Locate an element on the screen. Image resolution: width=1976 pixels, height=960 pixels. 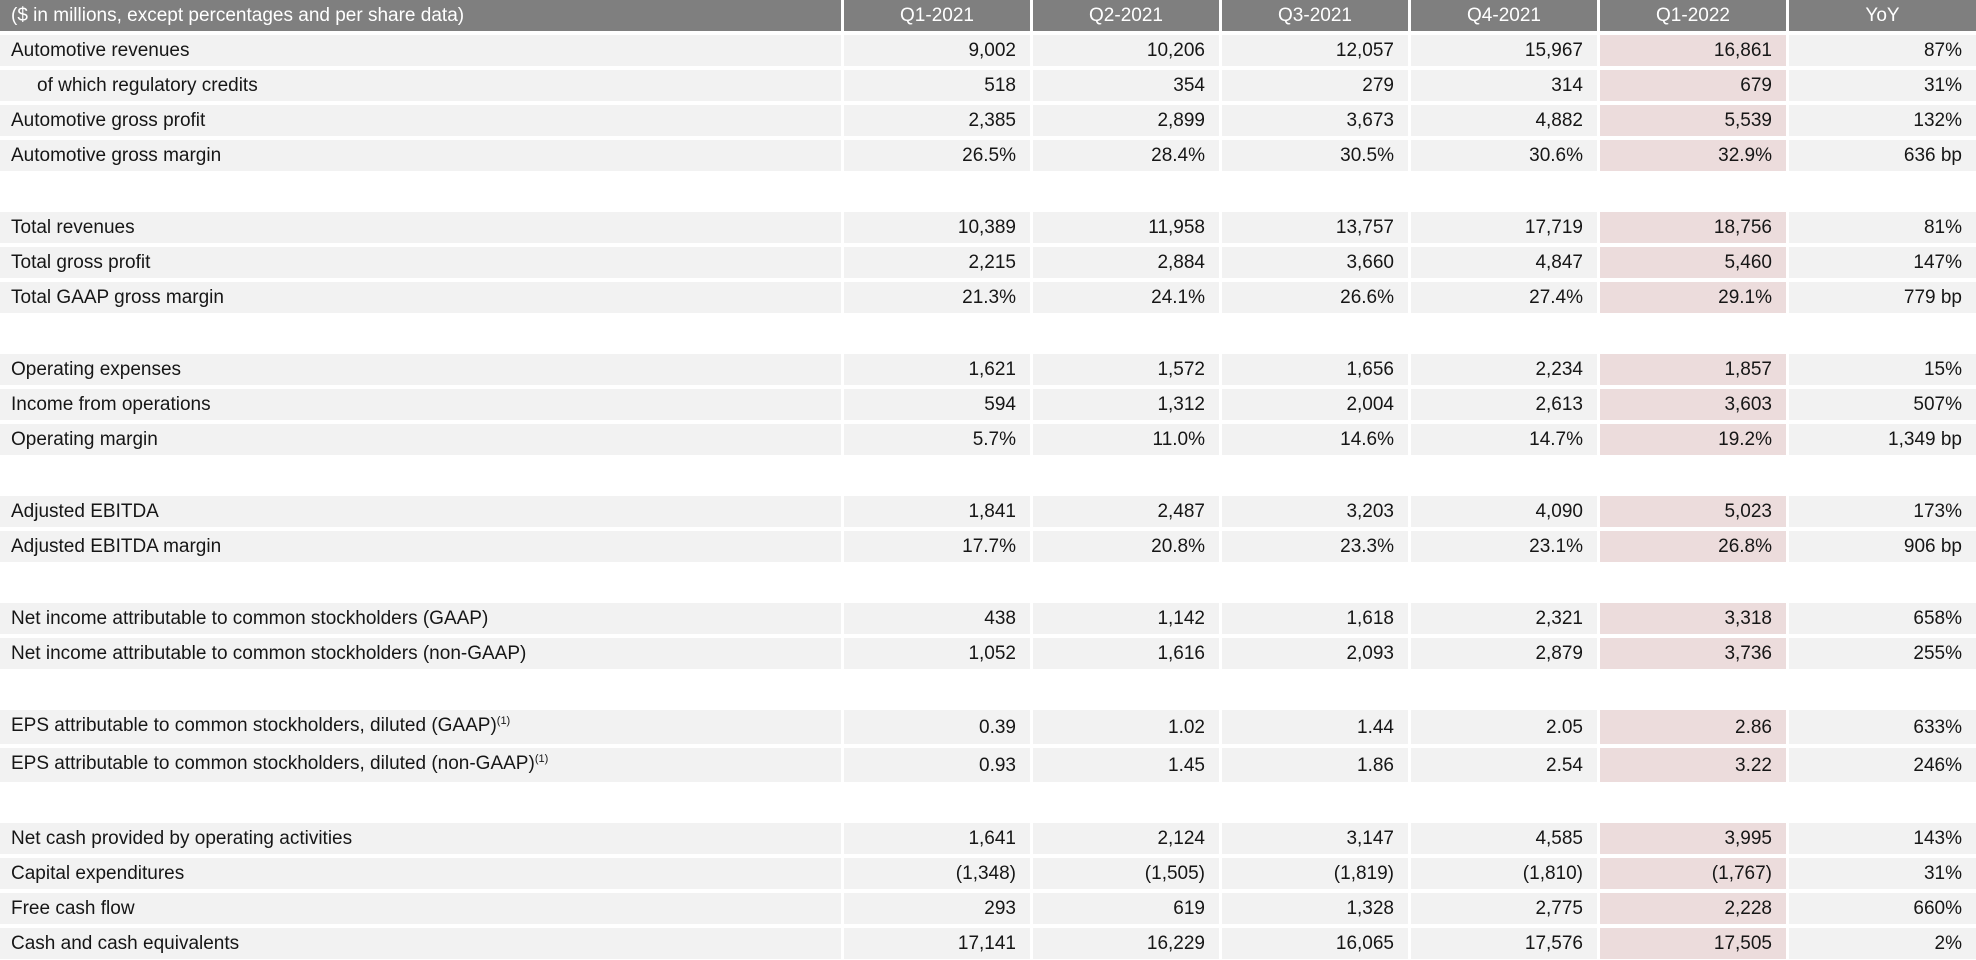
table-cell-q3-2021: 1.44 is located at coordinates (1313, 729).